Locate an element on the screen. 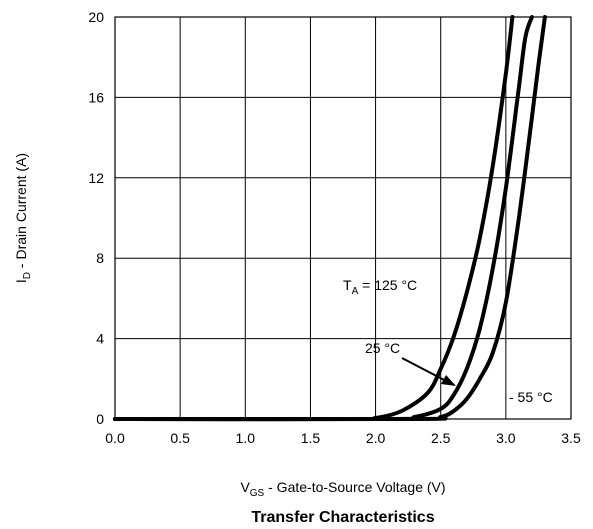 This screenshot has width=593, height=529. y-tick-label: 12 is located at coordinates (96, 178).